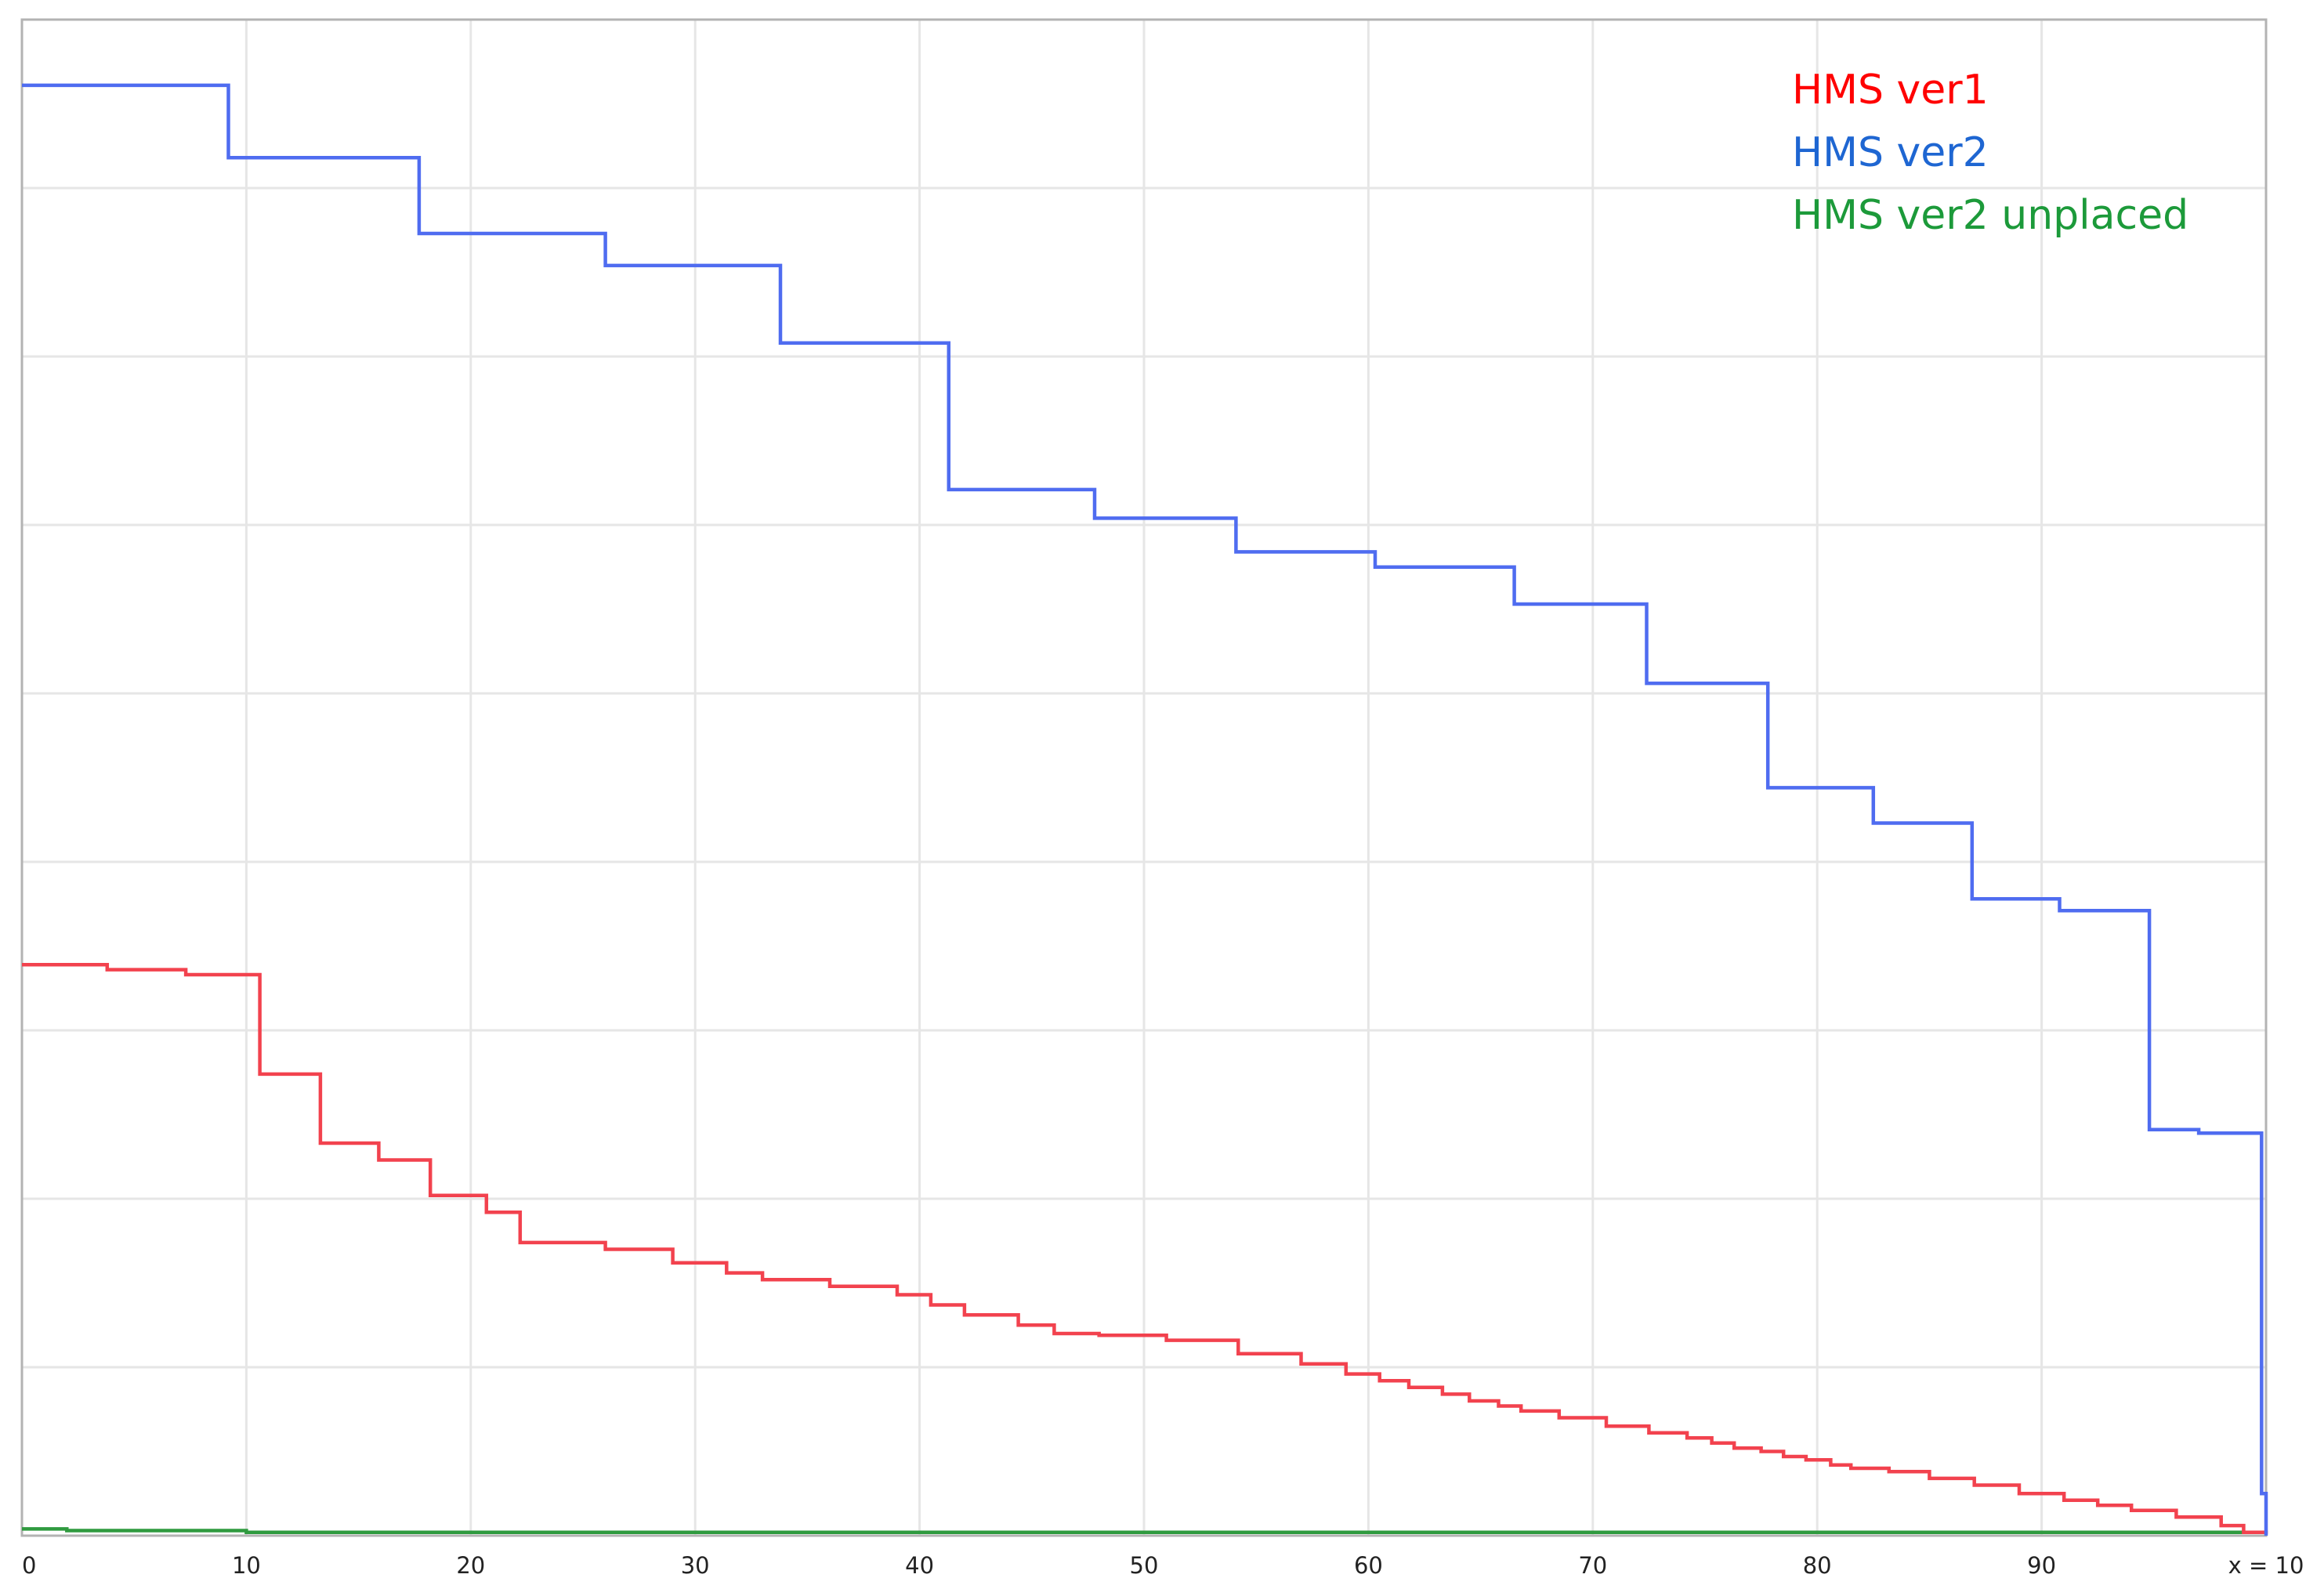 The height and width of the screenshot is (1596, 2306). I want to click on legend-entry-3: HMS ver2 unplaced, so click(1990, 215).